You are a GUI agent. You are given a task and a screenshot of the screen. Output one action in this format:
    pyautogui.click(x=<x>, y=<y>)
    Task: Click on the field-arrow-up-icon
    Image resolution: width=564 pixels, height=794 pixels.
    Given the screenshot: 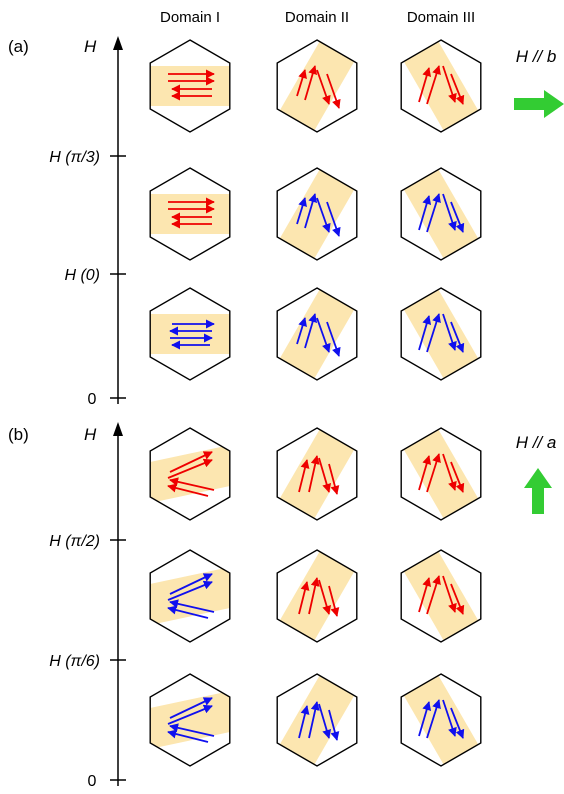 What is the action you would take?
    pyautogui.click(x=538, y=491)
    